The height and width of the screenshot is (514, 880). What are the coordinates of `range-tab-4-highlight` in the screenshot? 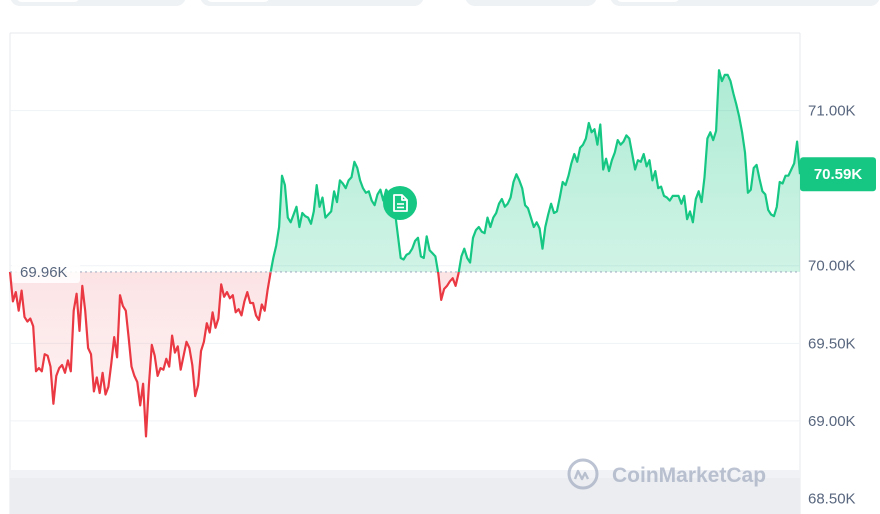 It's located at (648, 1).